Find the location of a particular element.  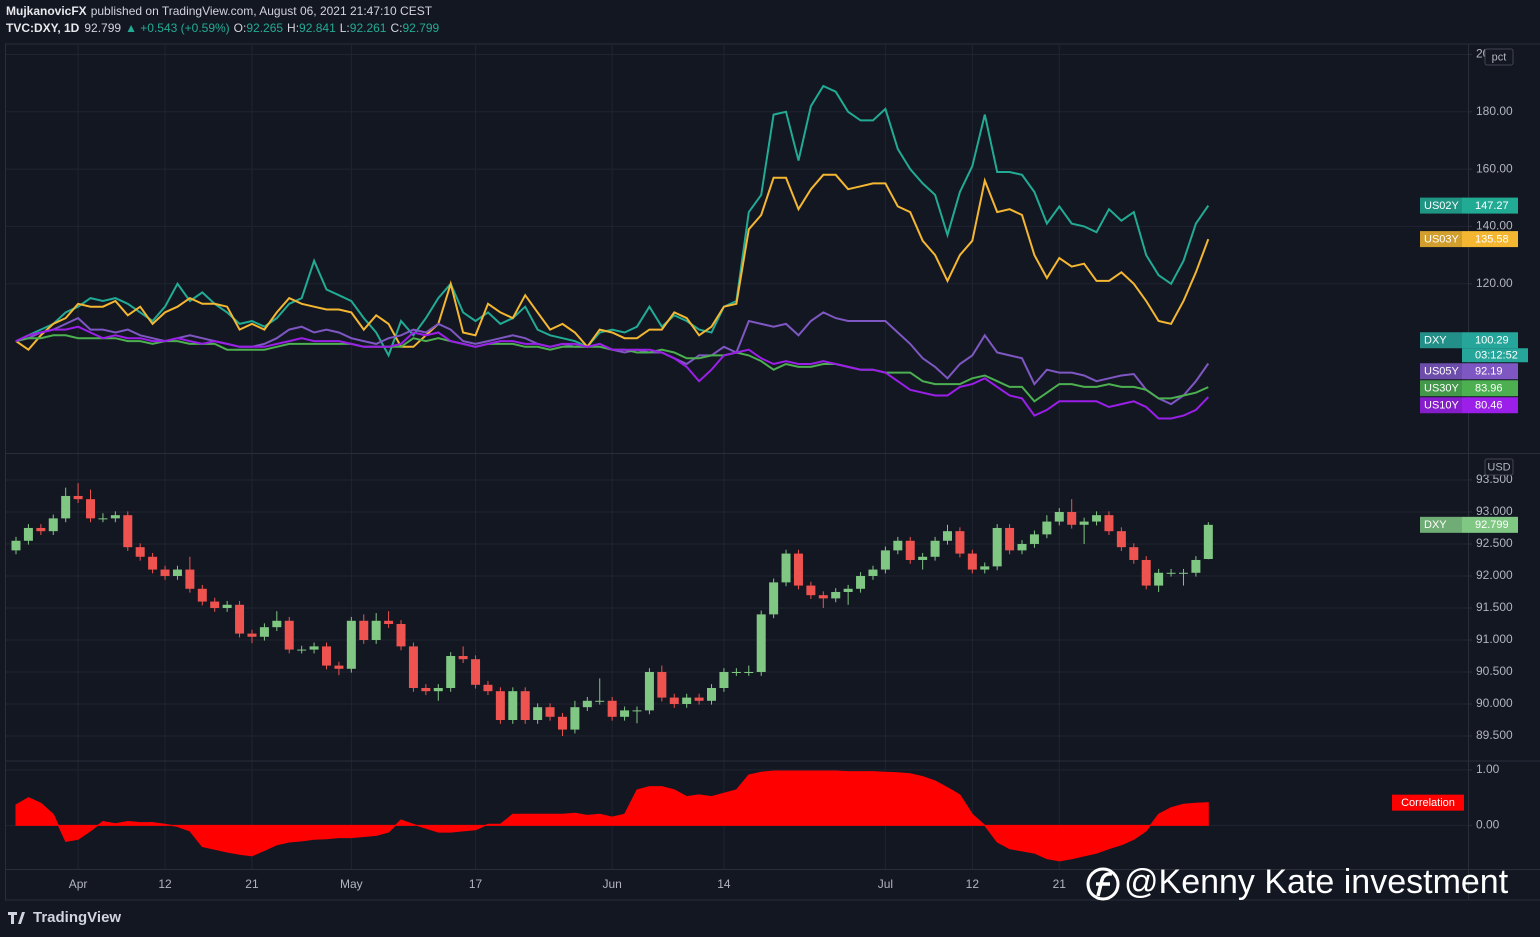

x-tick-label: Jun is located at coordinates (611, 884).